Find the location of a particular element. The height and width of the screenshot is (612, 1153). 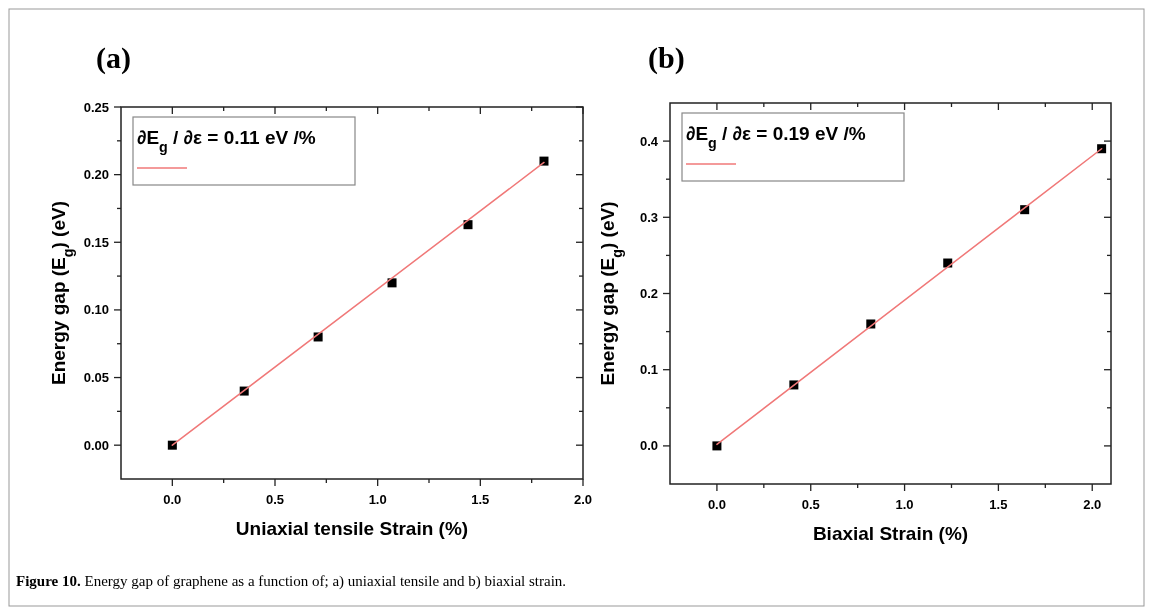

y-tick-label: 0.1 is located at coordinates (648, 370).